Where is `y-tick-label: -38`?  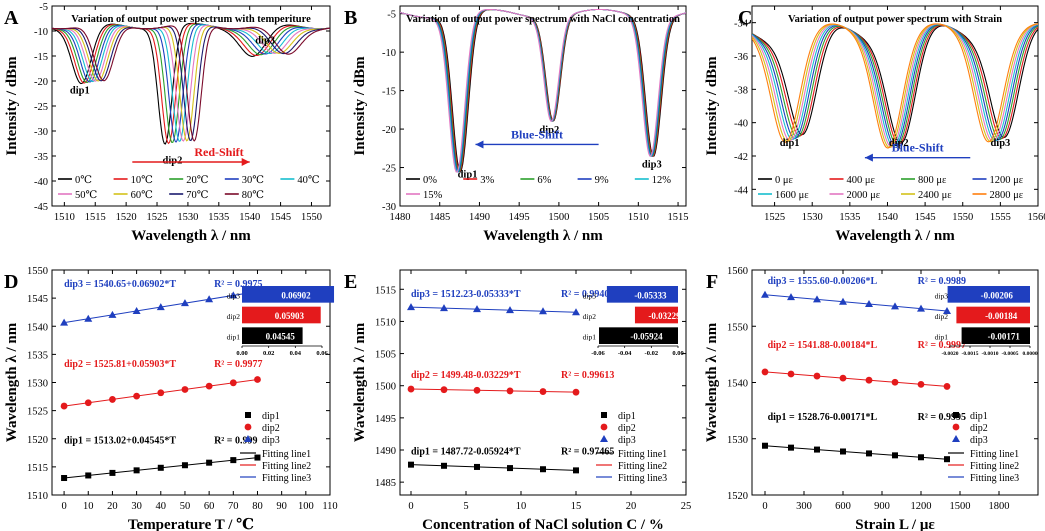
y-tick-label: -38 is located at coordinates (741, 90).